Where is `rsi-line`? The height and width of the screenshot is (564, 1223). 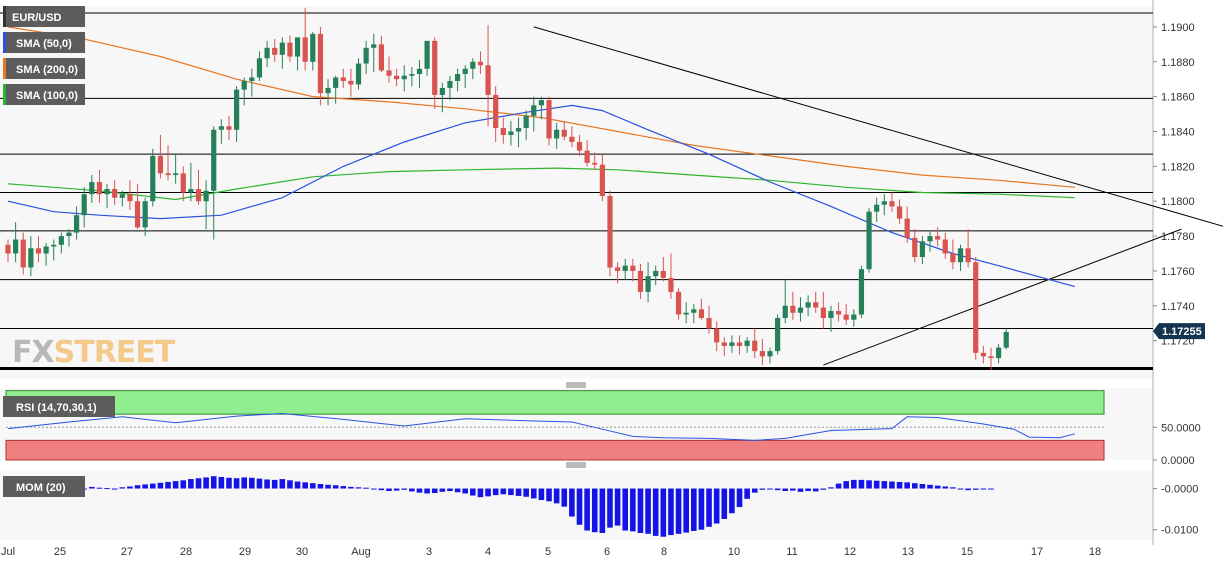 rsi-line is located at coordinates (541, 426).